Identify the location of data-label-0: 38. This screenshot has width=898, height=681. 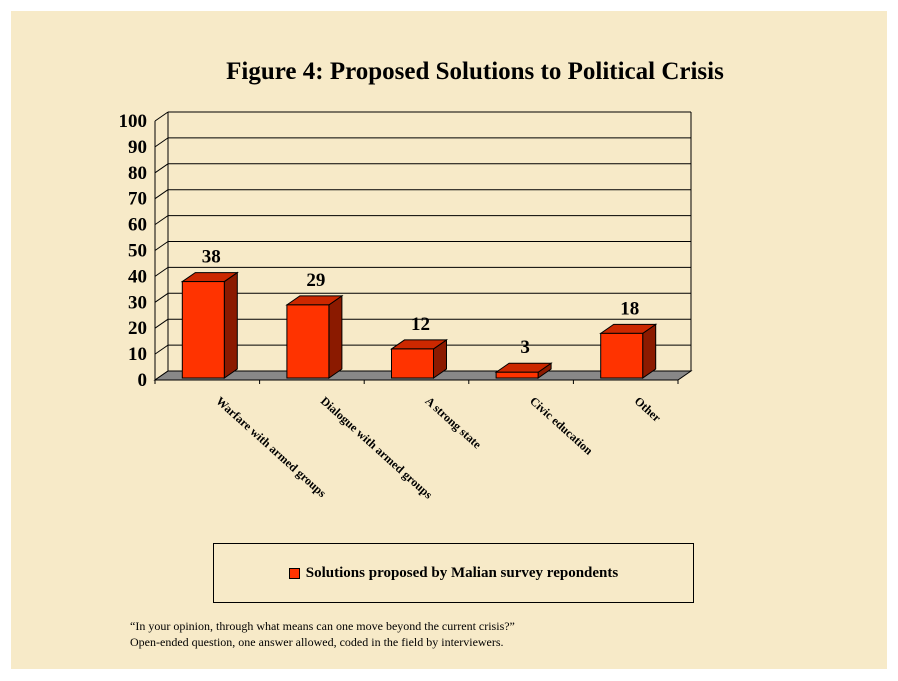
(211, 257).